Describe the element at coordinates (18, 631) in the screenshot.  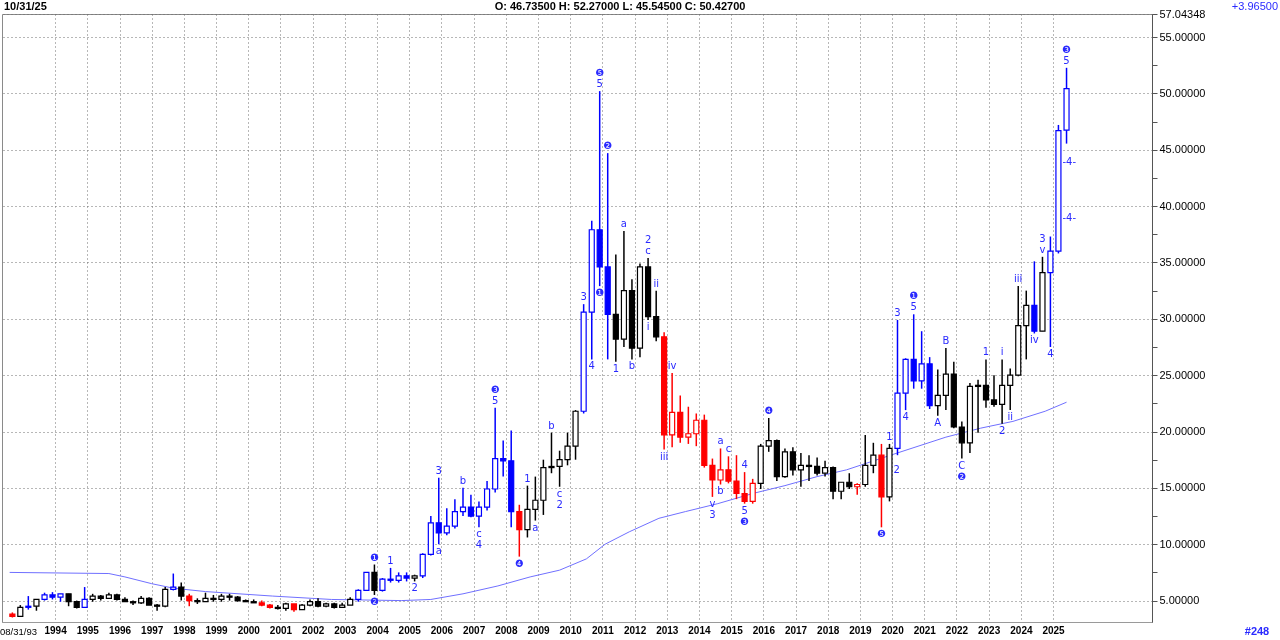
I see `text: 08/31/93` at that location.